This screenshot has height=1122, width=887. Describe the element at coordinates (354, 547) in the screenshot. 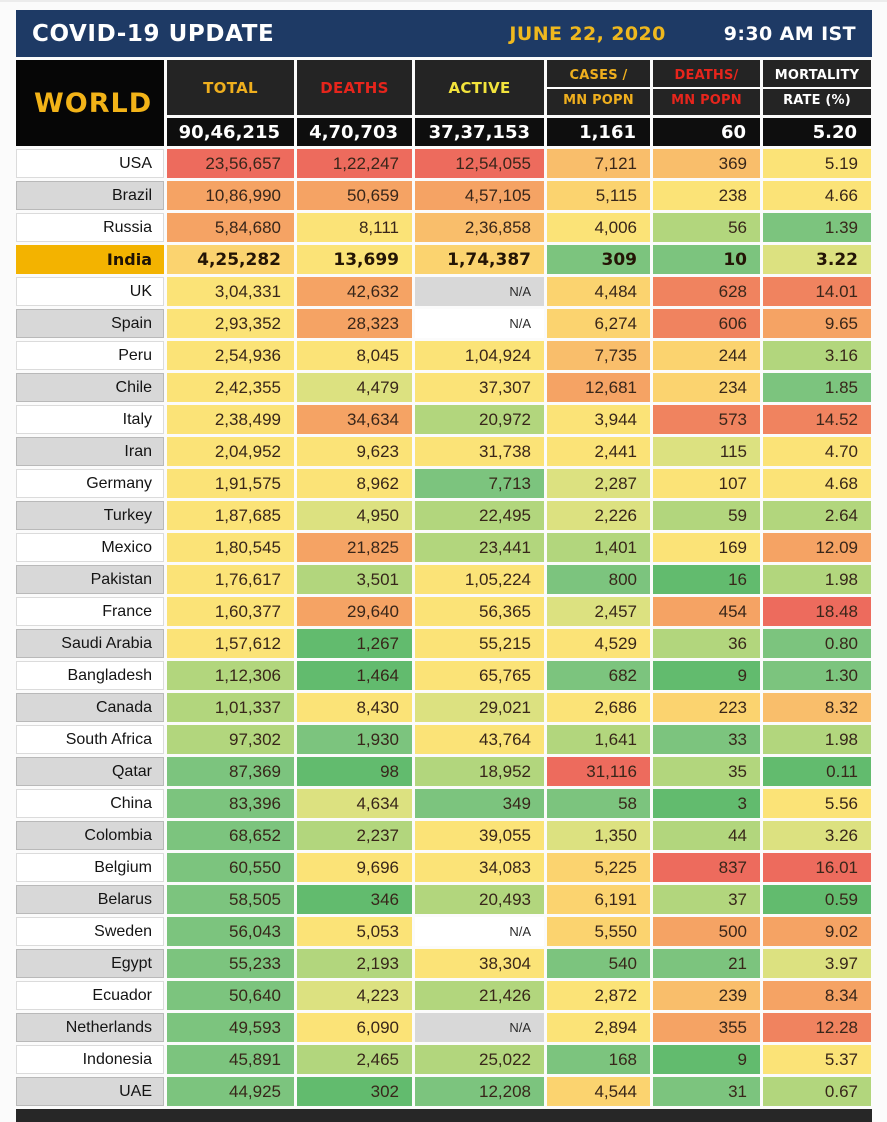

I see `value-cell: 21,825` at that location.